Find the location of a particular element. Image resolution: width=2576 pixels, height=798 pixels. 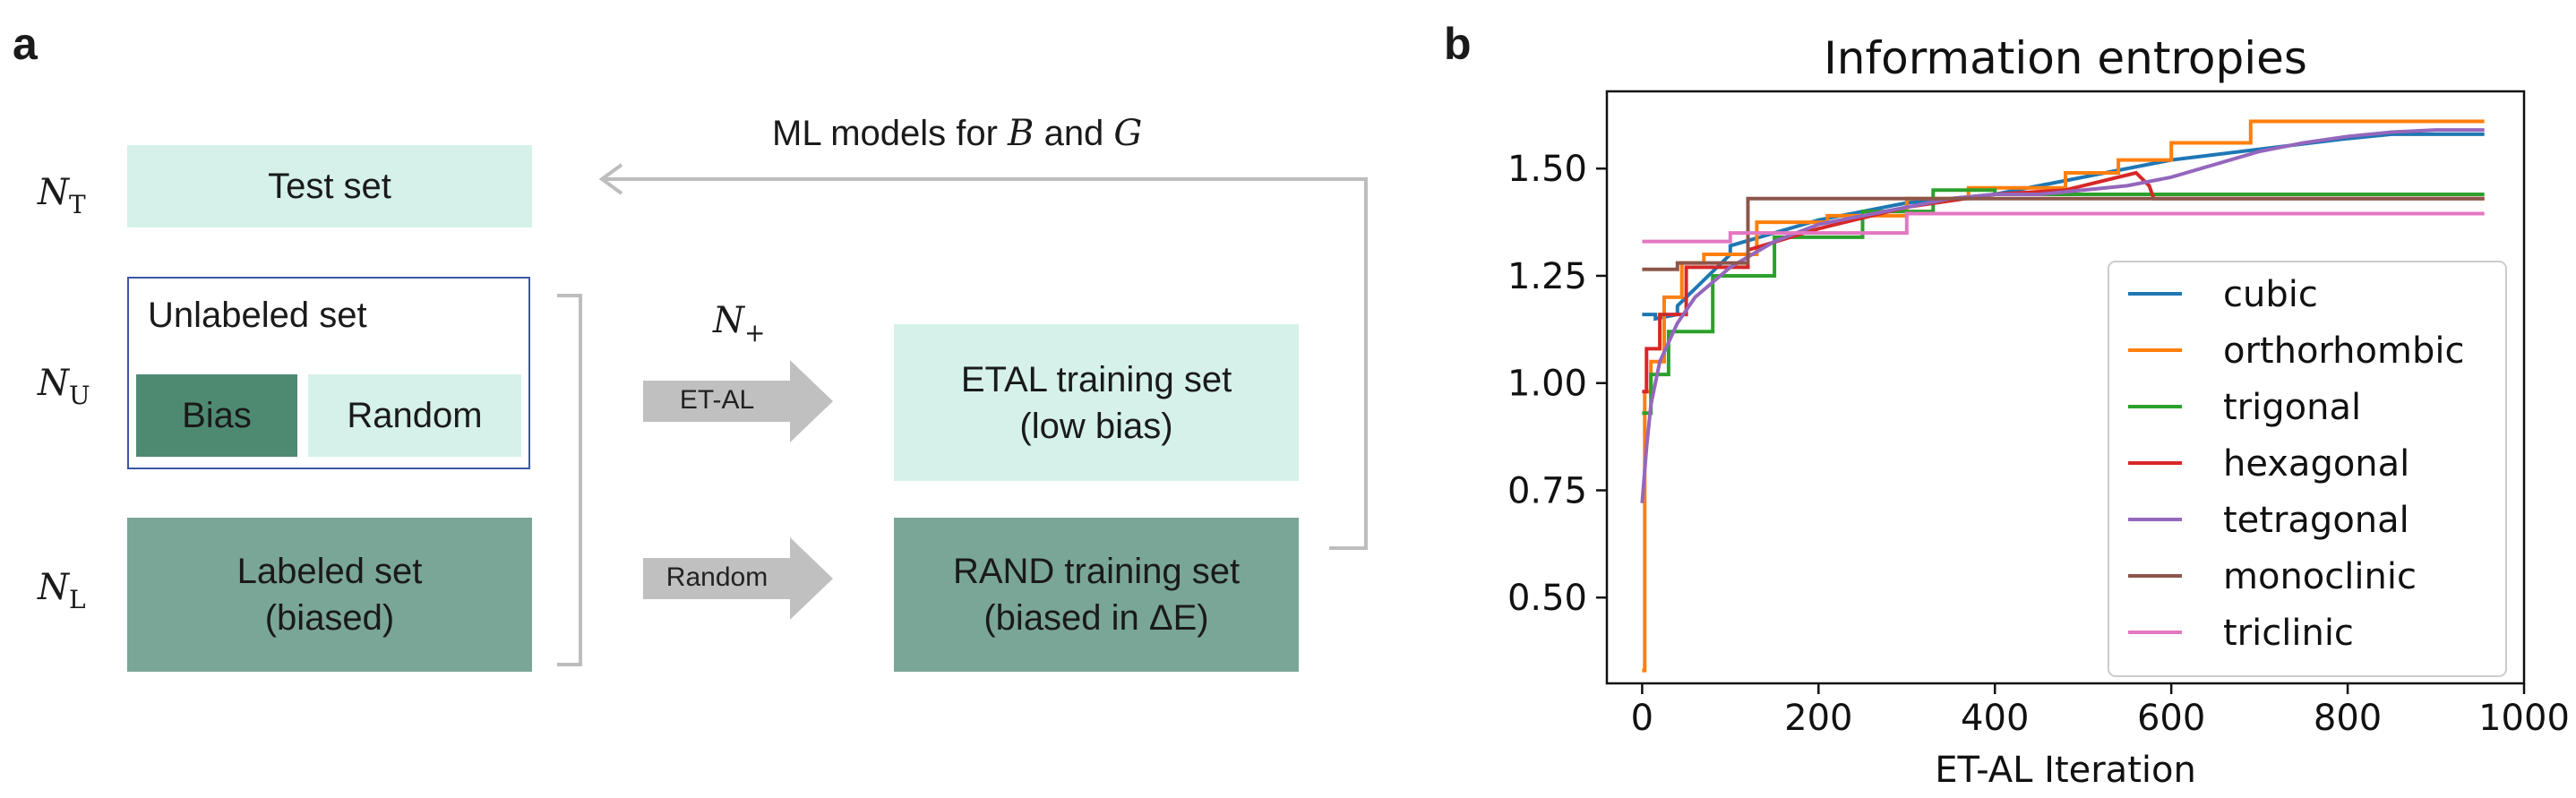

x-tick-label: 200 is located at coordinates (1818, 719).